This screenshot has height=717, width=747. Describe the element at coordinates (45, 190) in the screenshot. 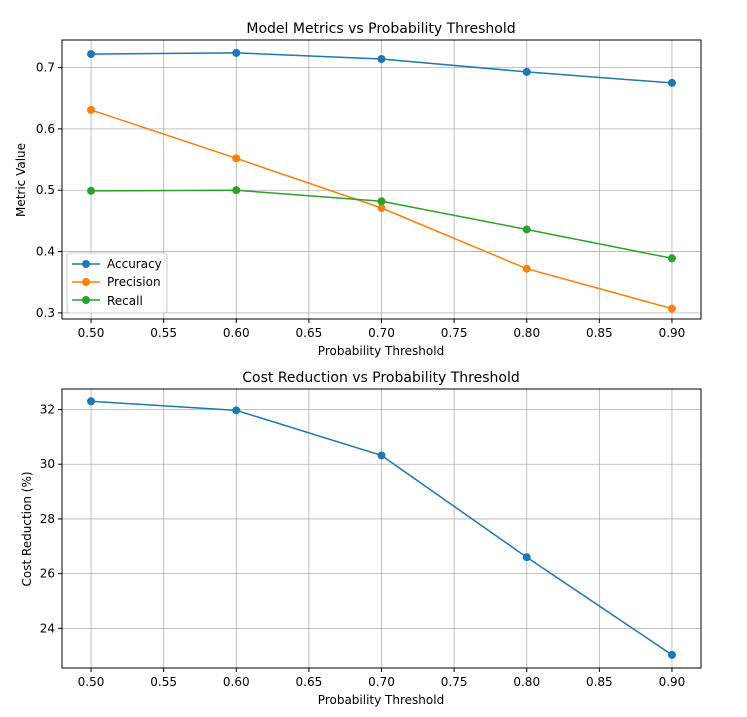

I see `metrics-y-tick-label: 0.5` at that location.